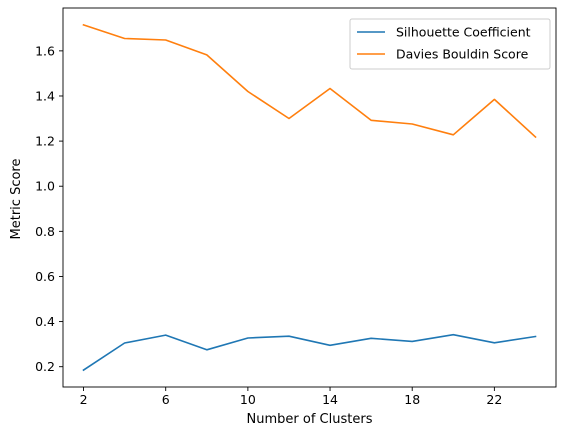 Image resolution: width=571 pixels, height=440 pixels. I want to click on x-tick-label: 14, so click(330, 399).